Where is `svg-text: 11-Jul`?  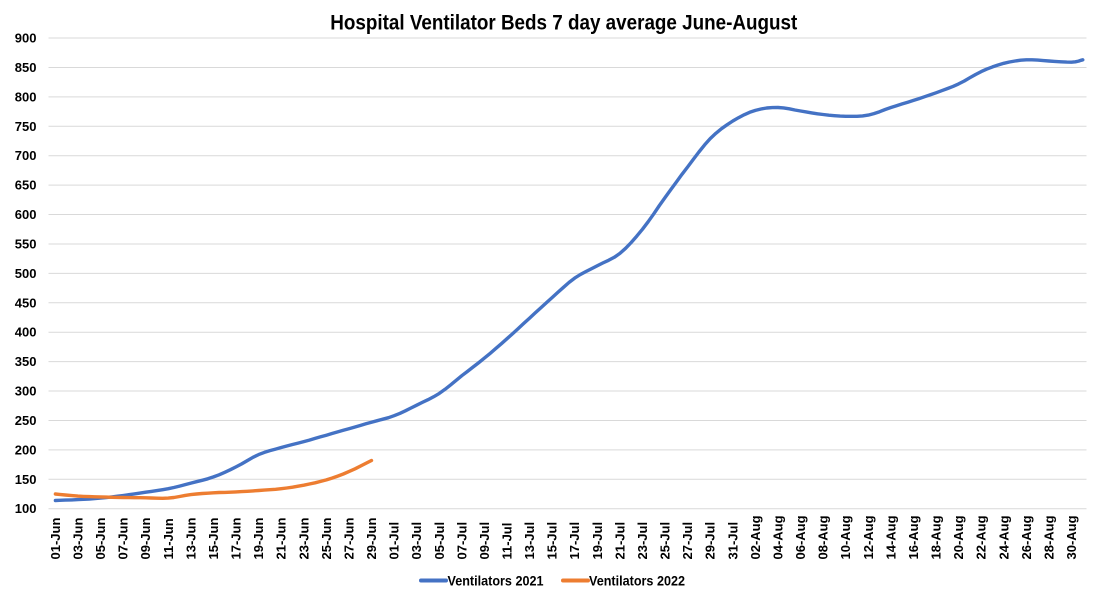
svg-text: 11-Jul is located at coordinates (507, 541).